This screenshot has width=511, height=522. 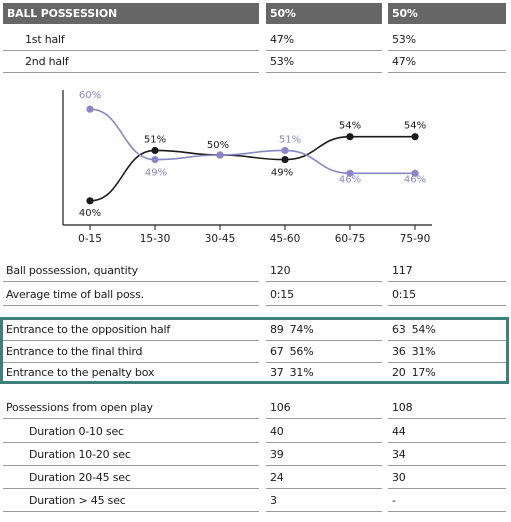 I want to click on entrance-team2: 36 31%, so click(x=447, y=352).